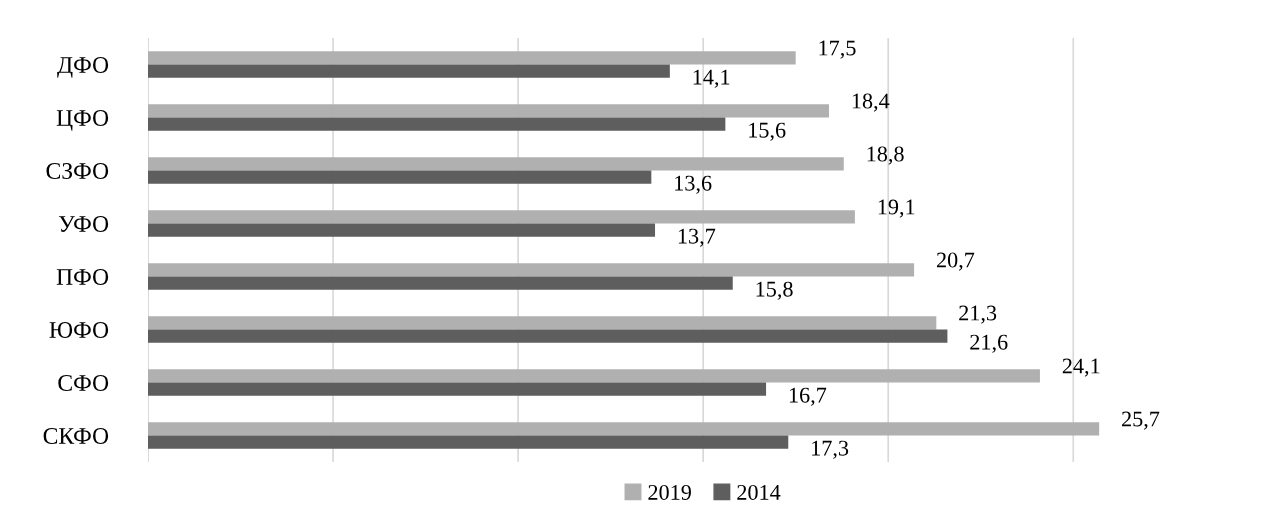 The image size is (1273, 518). What do you see at coordinates (83, 383) in the screenshot?
I see `y-tick-label: СФО` at bounding box center [83, 383].